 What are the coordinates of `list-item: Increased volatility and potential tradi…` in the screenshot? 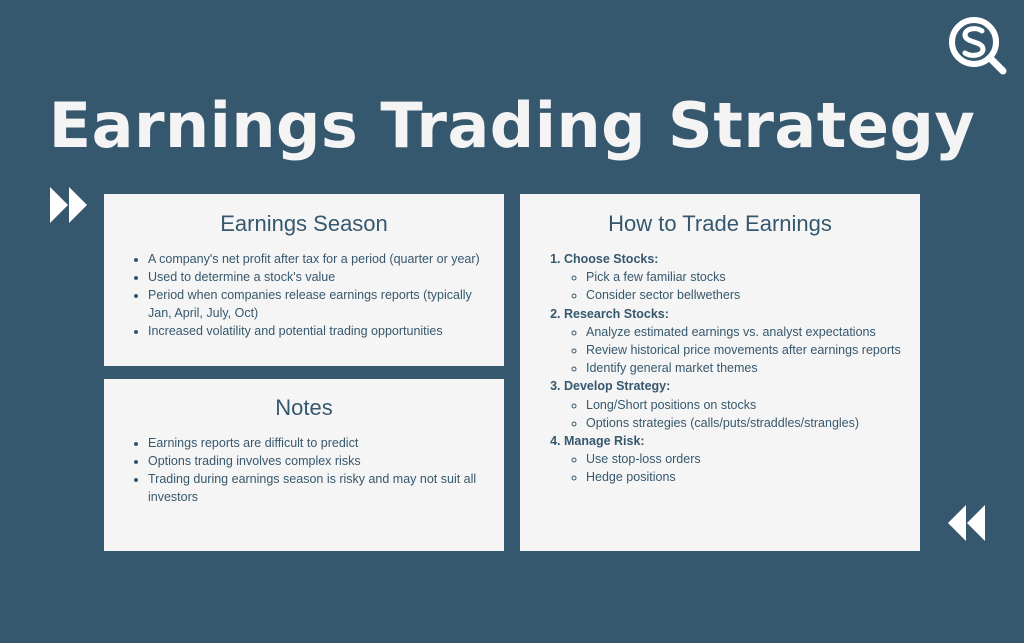 It's located at (316, 331).